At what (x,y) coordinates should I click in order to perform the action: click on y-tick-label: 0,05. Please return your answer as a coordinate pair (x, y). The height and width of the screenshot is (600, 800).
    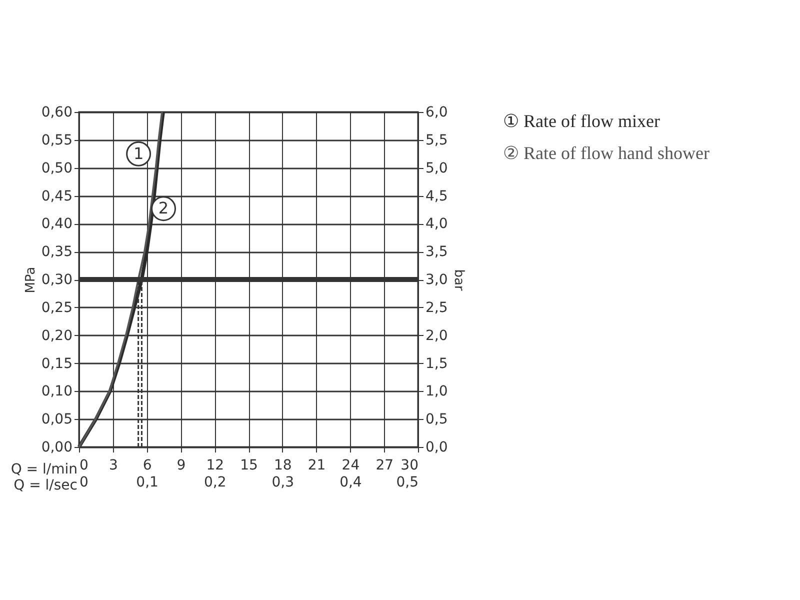
    Looking at the image, I should click on (56, 420).